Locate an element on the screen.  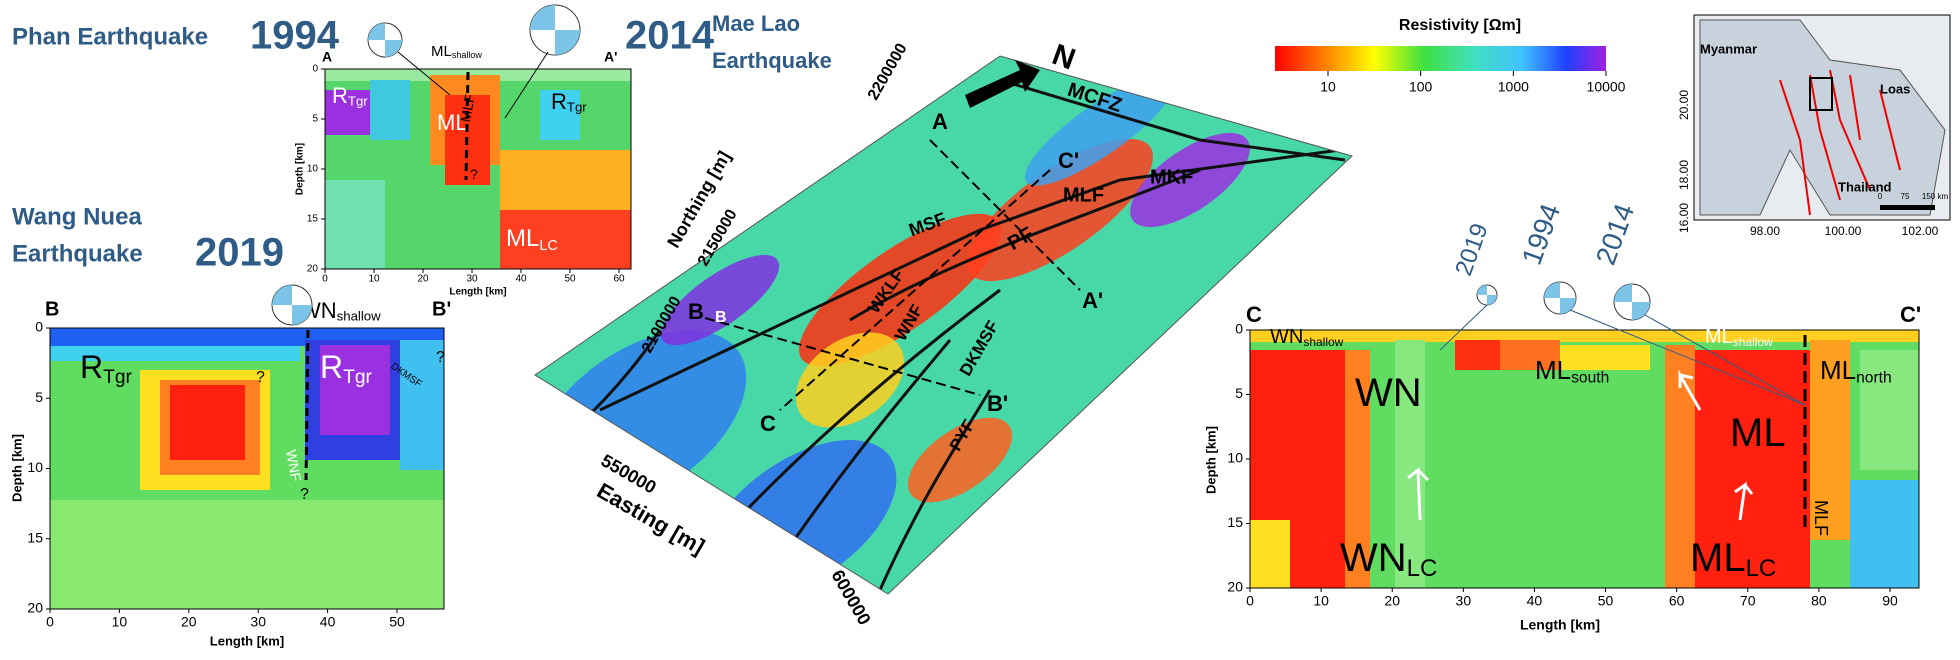
label-main: MLF is located at coordinates (1821, 518).